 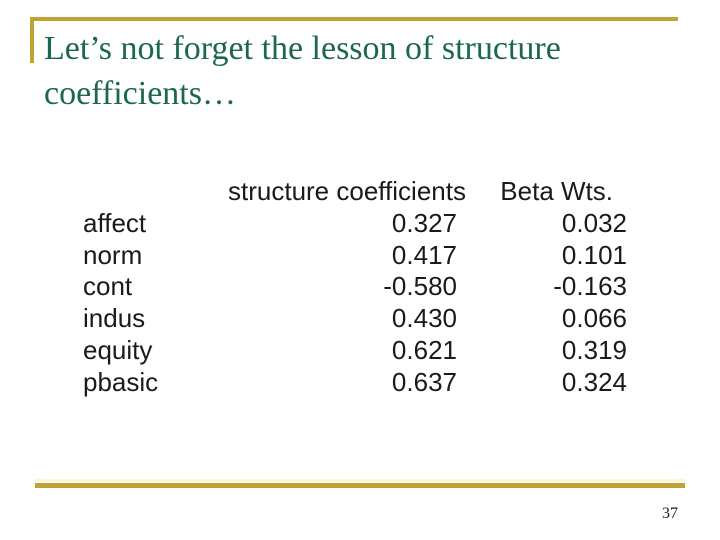 I want to click on beta-wts-header: Beta Wts., so click(x=556, y=191).